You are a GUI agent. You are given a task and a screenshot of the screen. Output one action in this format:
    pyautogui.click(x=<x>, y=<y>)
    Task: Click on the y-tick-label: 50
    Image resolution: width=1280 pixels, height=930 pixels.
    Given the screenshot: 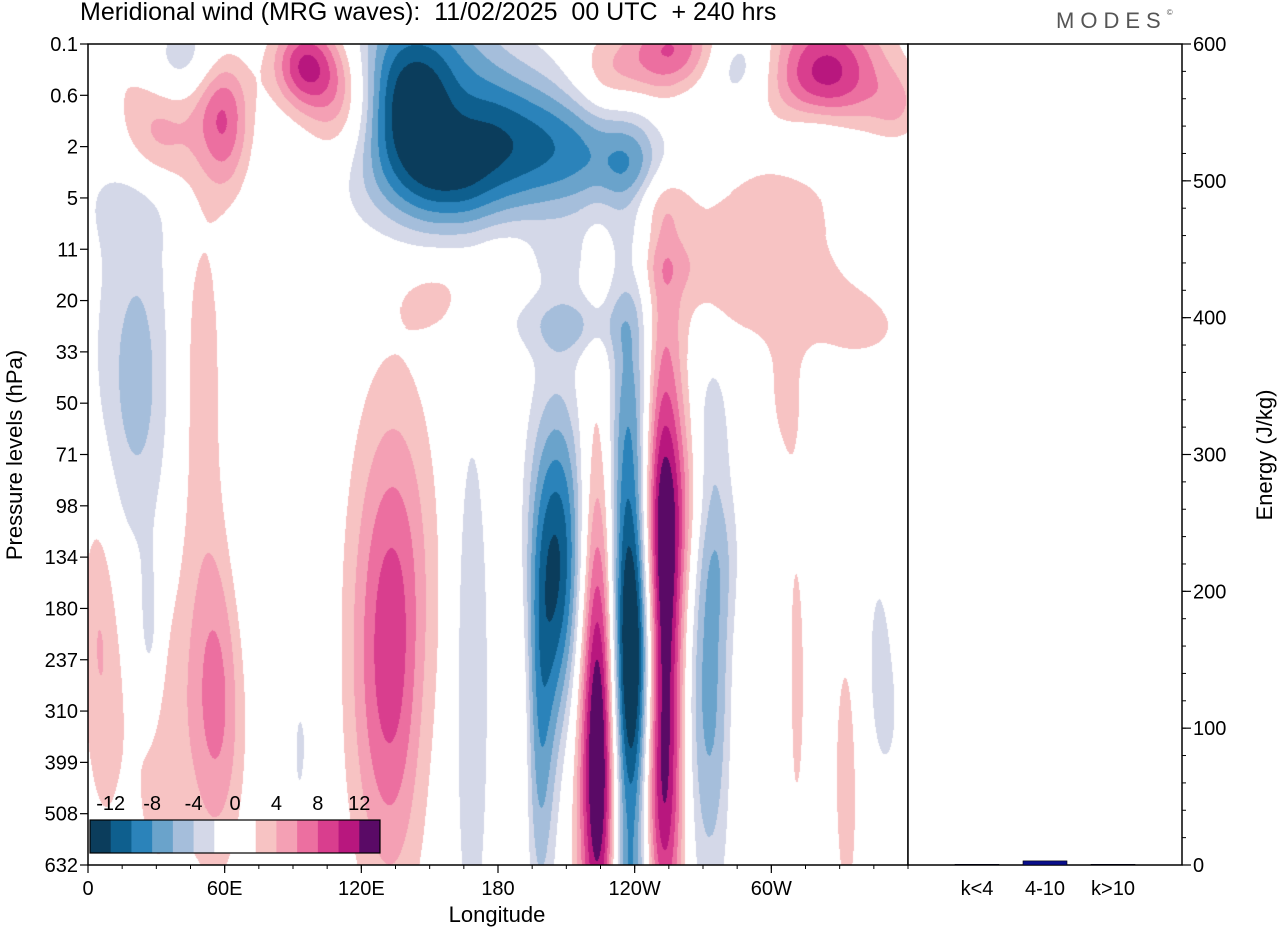 What is the action you would take?
    pyautogui.click(x=67, y=404)
    